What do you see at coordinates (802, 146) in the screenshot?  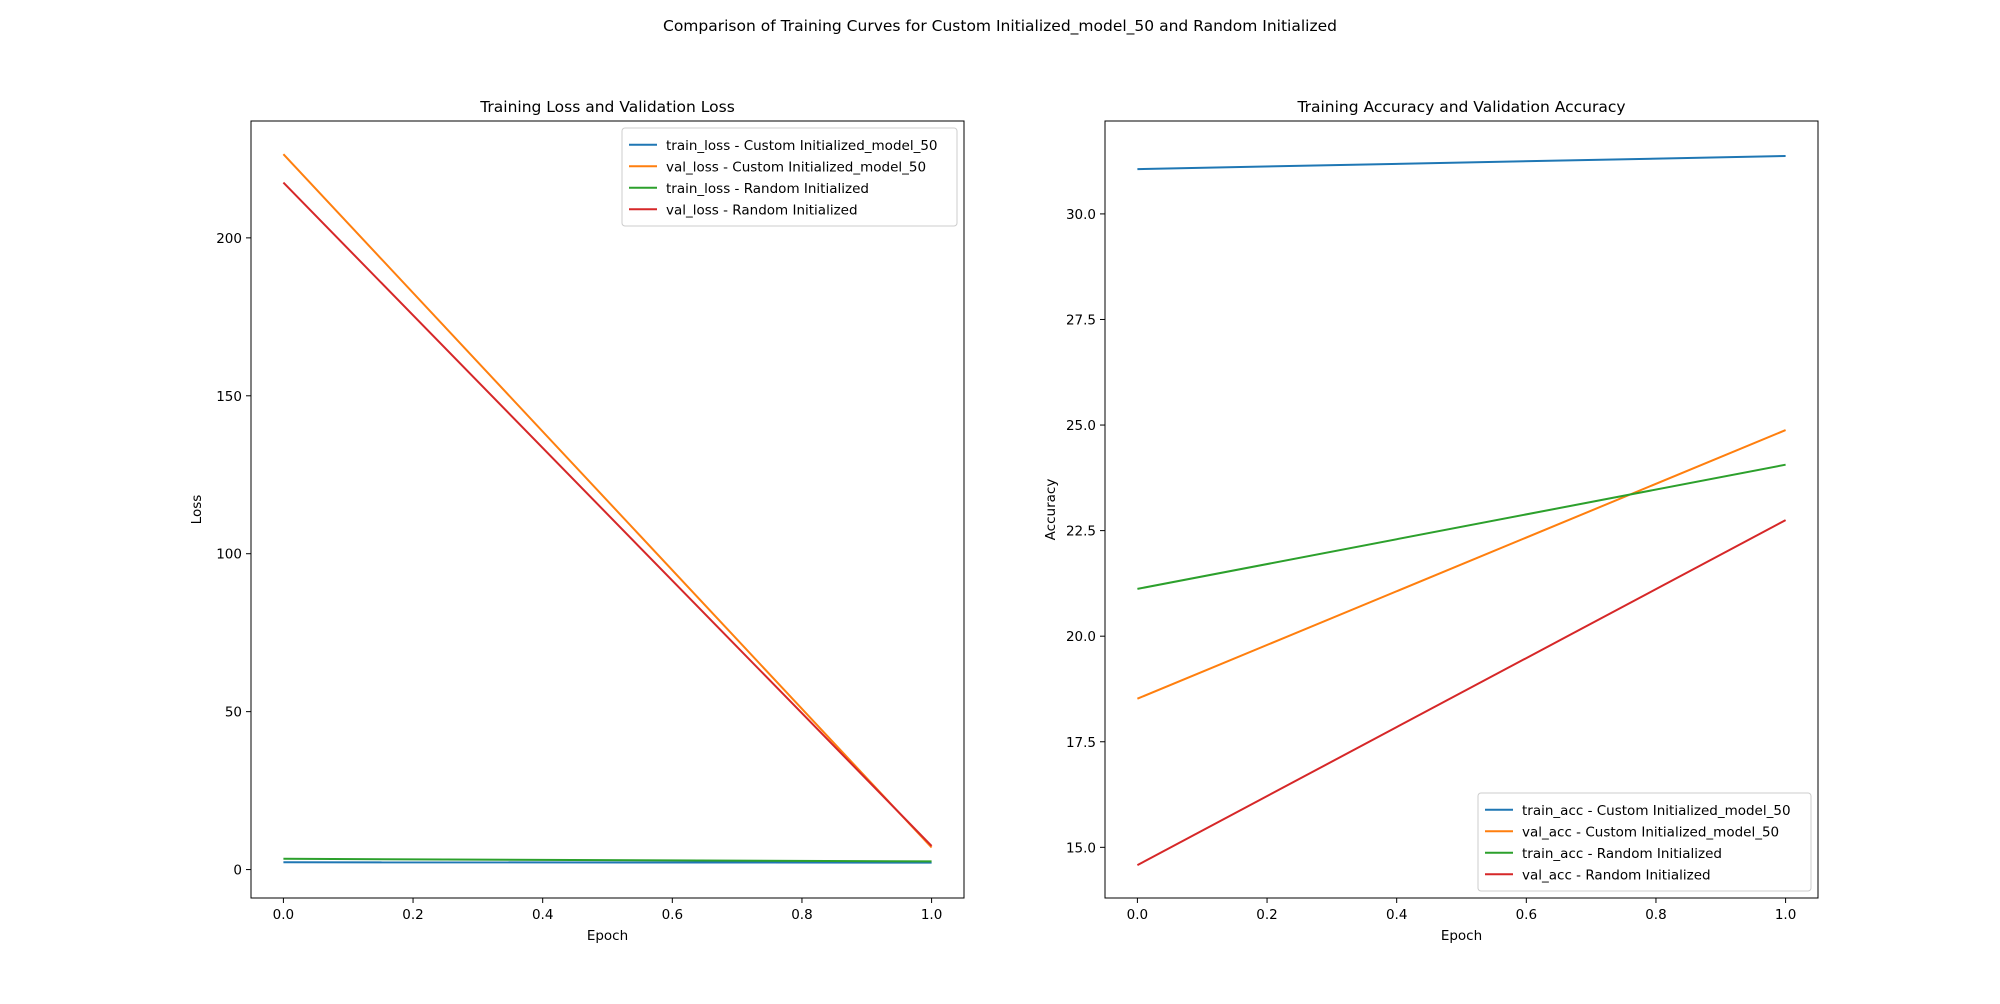 I see `legend-entry-1: train_loss - Custom Initialized_model_50` at bounding box center [802, 146].